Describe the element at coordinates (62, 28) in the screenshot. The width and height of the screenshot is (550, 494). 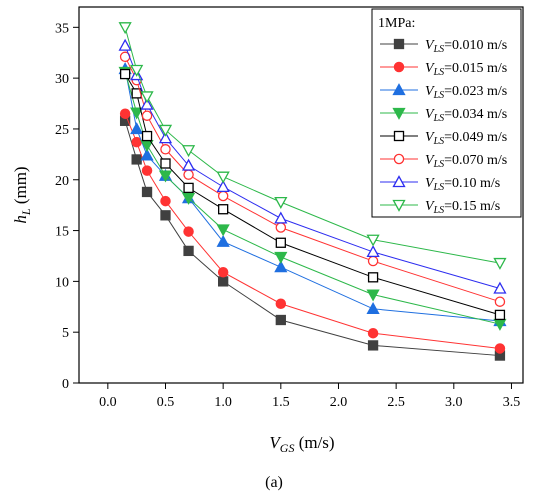
I see `y-tick-label: 35` at that location.